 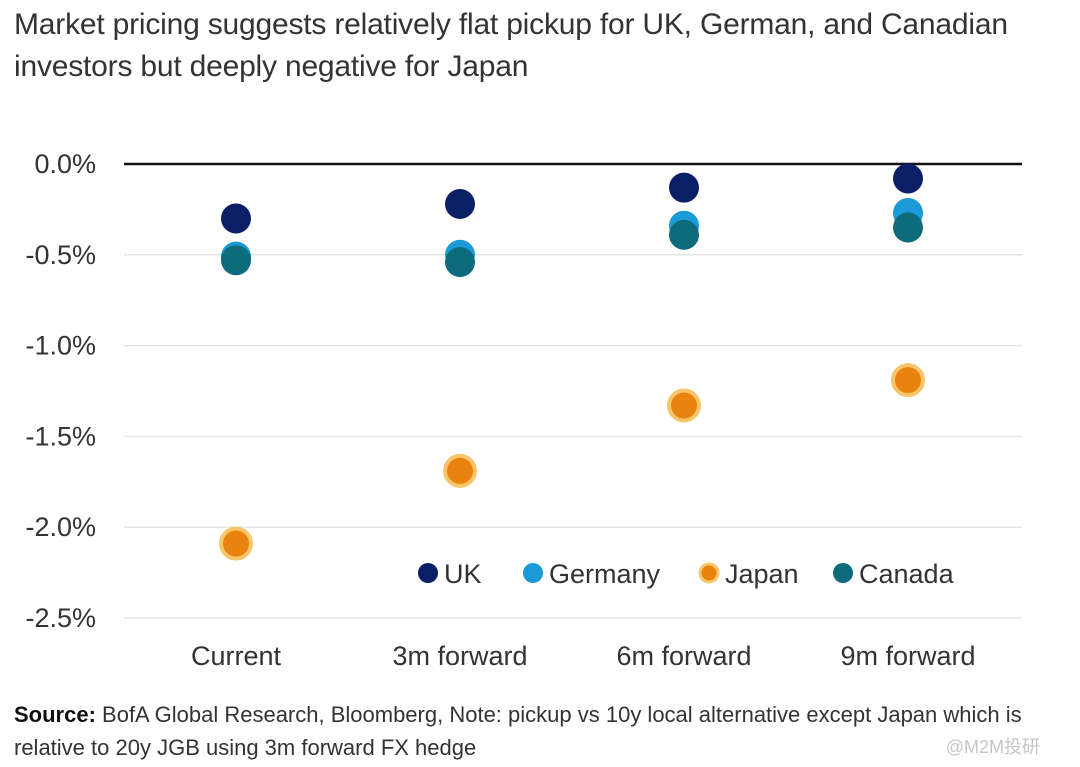 What do you see at coordinates (843, 573) in the screenshot?
I see `legend-swatch-canada` at bounding box center [843, 573].